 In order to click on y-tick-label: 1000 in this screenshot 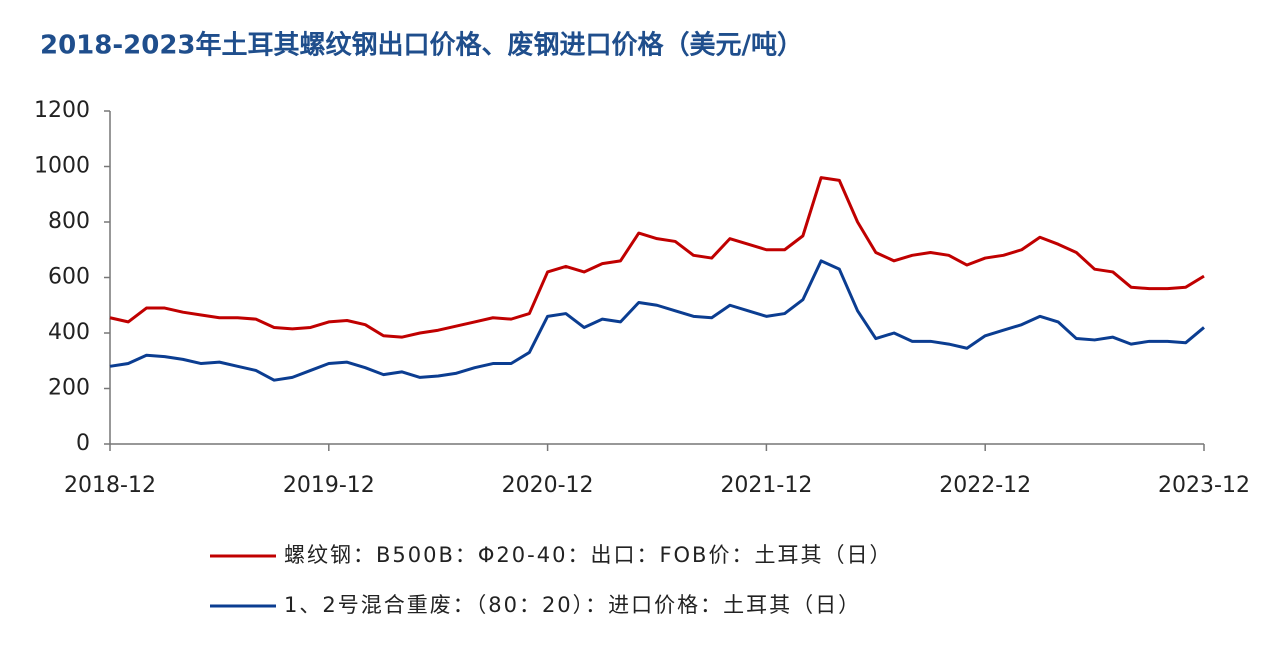, I will do `click(62, 166)`.